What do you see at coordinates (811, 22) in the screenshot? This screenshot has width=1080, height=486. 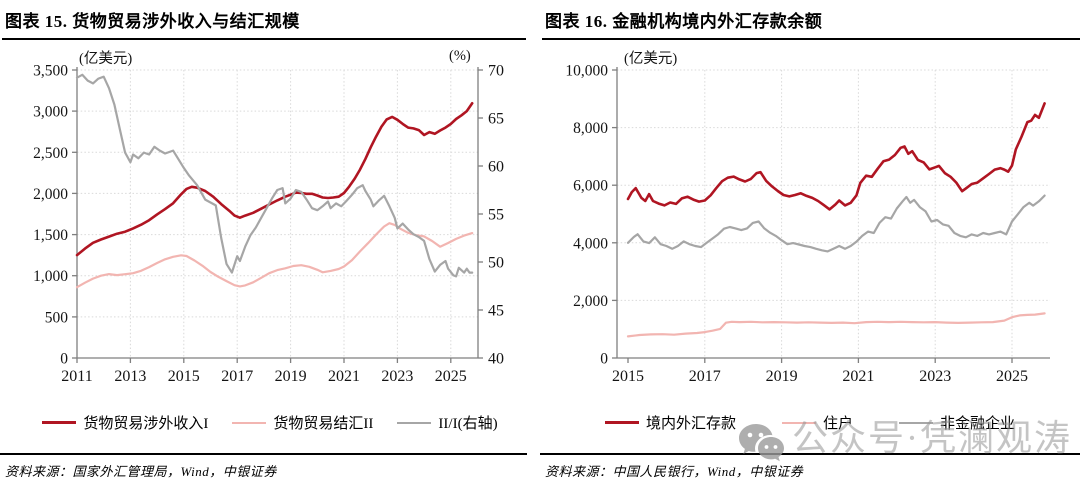 I see `figure-16-title: 图表 16. 金融机构境内外汇存款余额` at bounding box center [811, 22].